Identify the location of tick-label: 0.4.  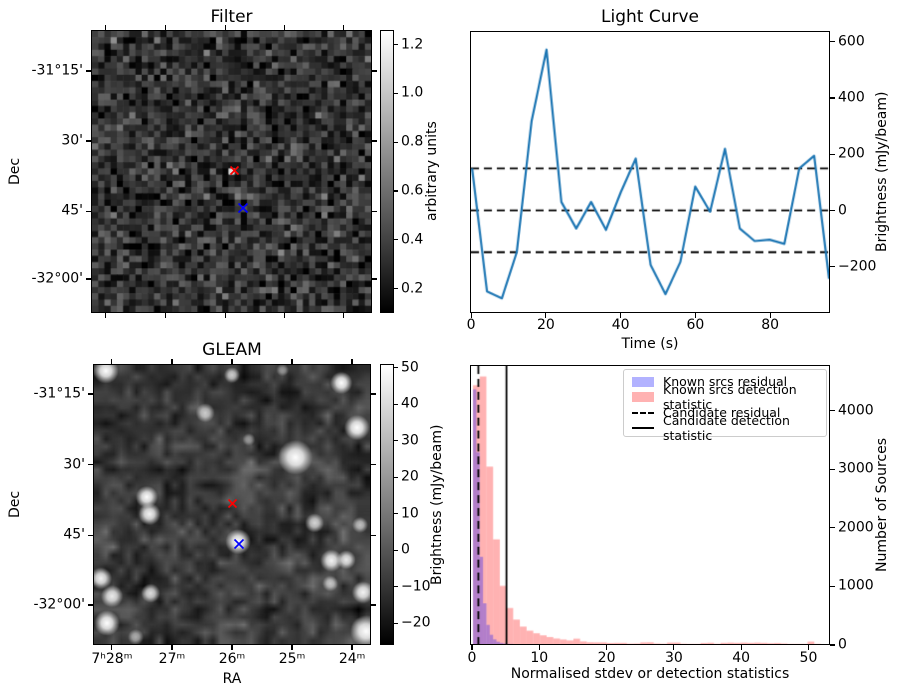
(412, 239).